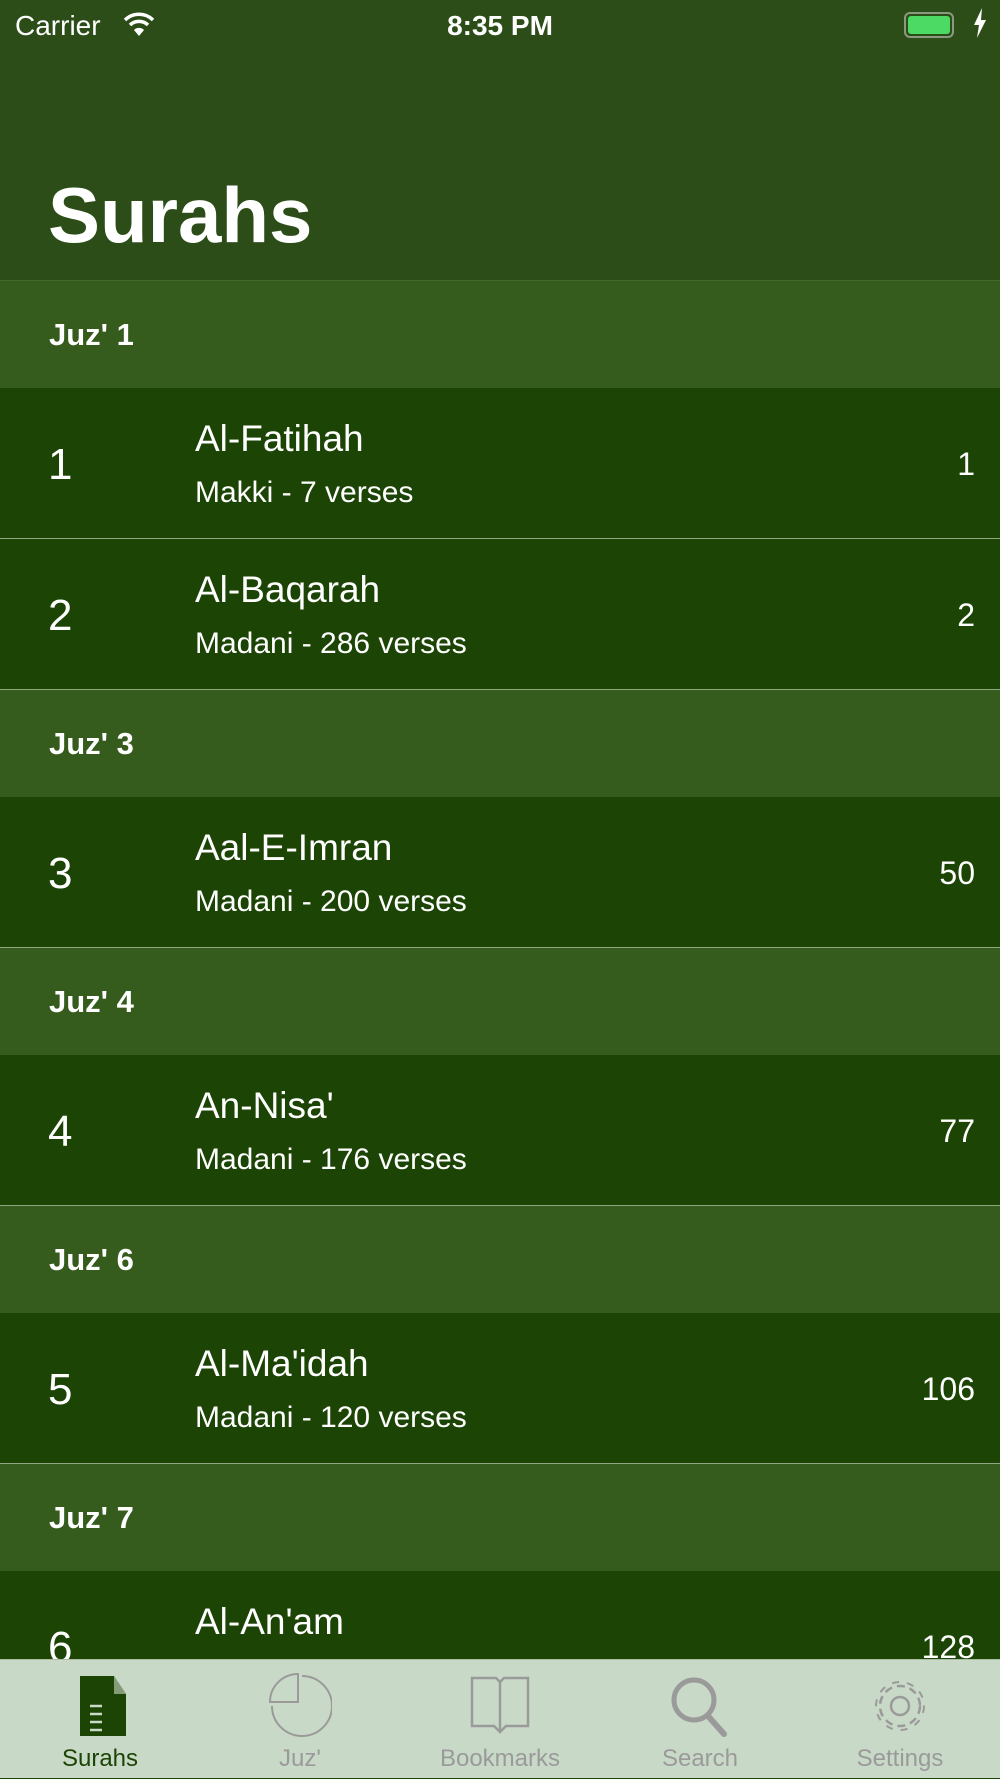  I want to click on surah-page: 50, so click(957, 873).